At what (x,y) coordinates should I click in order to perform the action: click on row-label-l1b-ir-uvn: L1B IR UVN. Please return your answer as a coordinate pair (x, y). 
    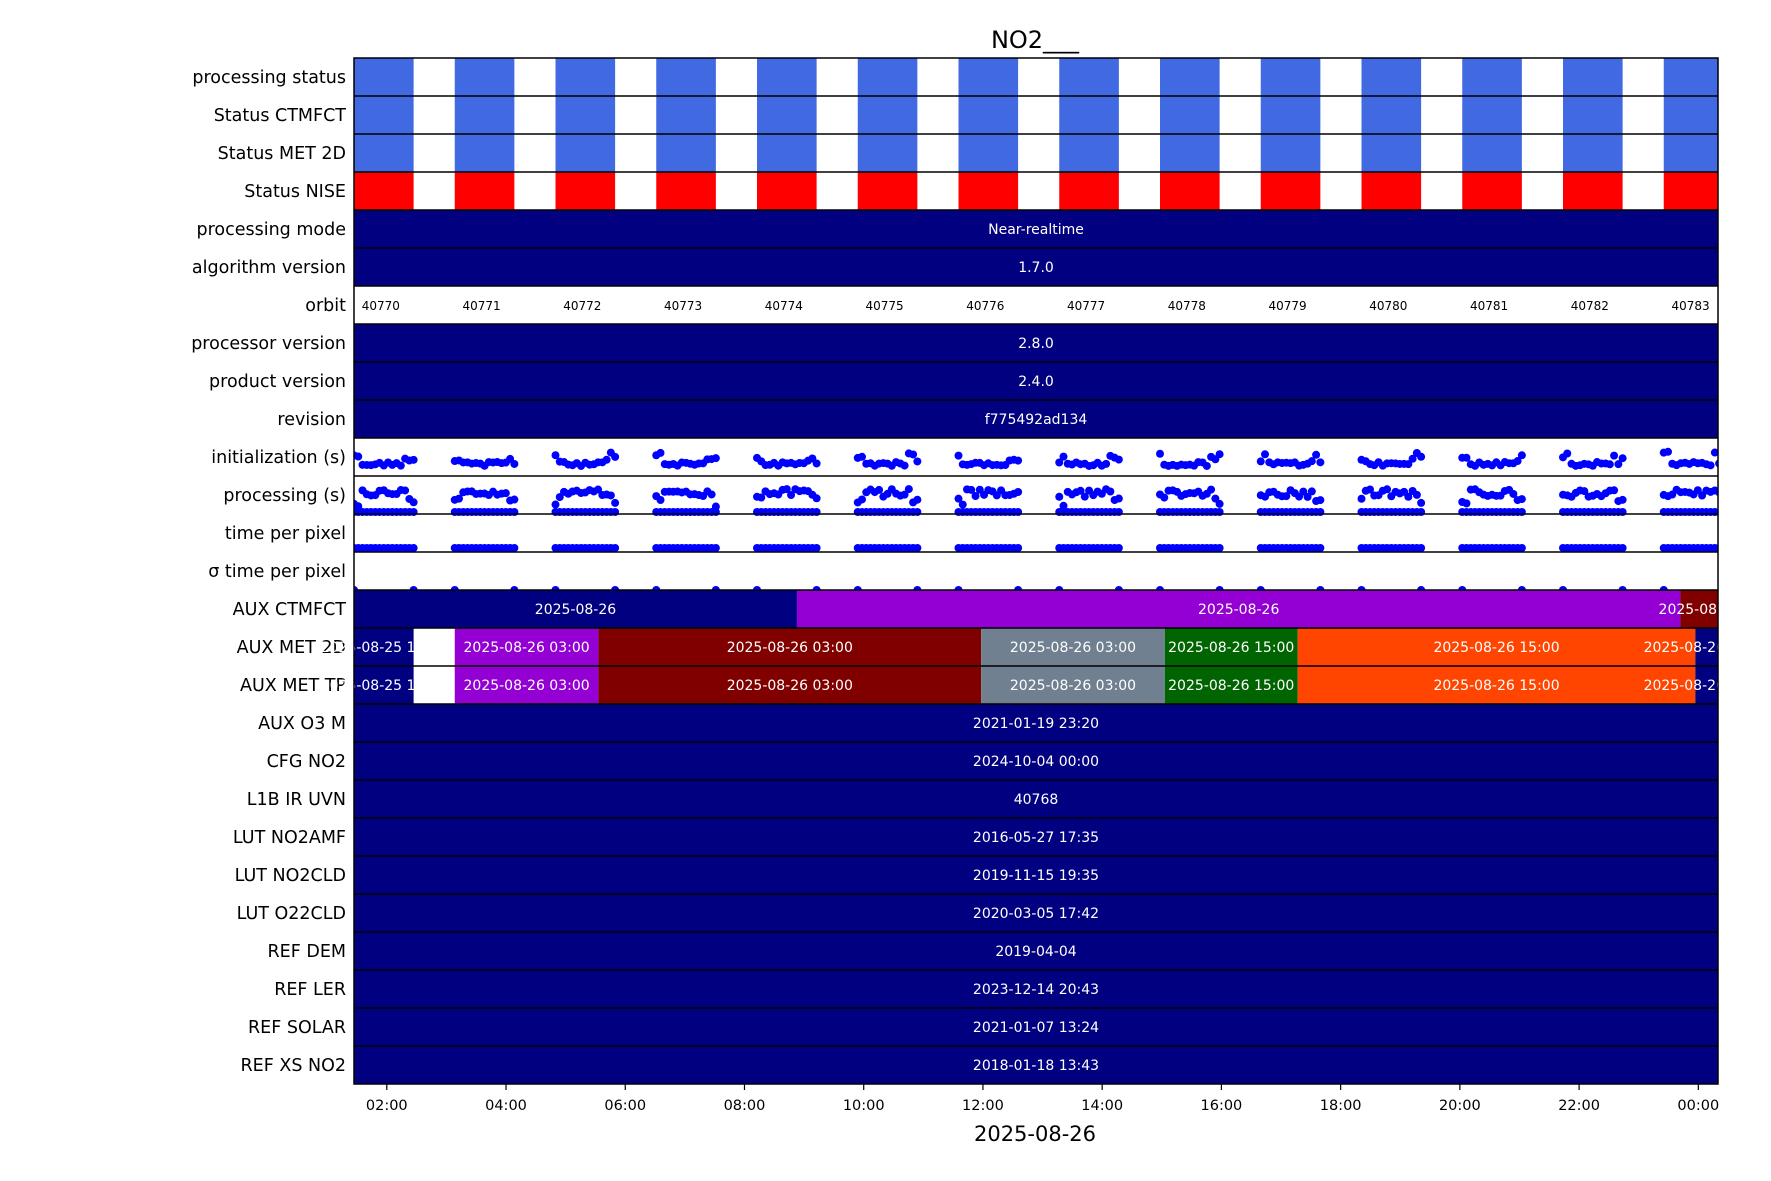
    Looking at the image, I should click on (296, 800).